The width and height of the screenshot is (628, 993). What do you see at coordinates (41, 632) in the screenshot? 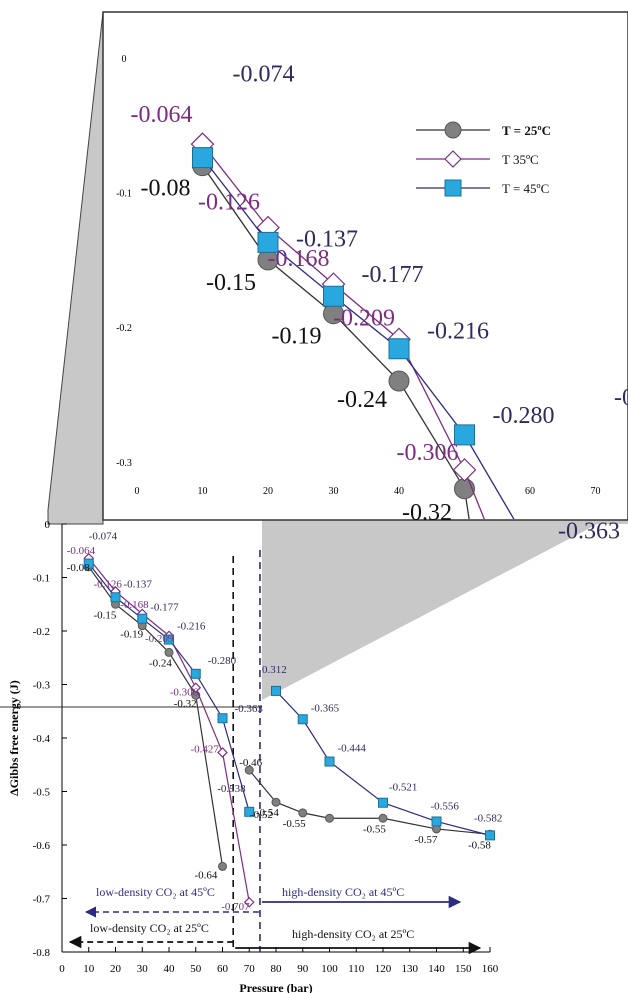
I see `y-tick-label: -0.2` at bounding box center [41, 632].